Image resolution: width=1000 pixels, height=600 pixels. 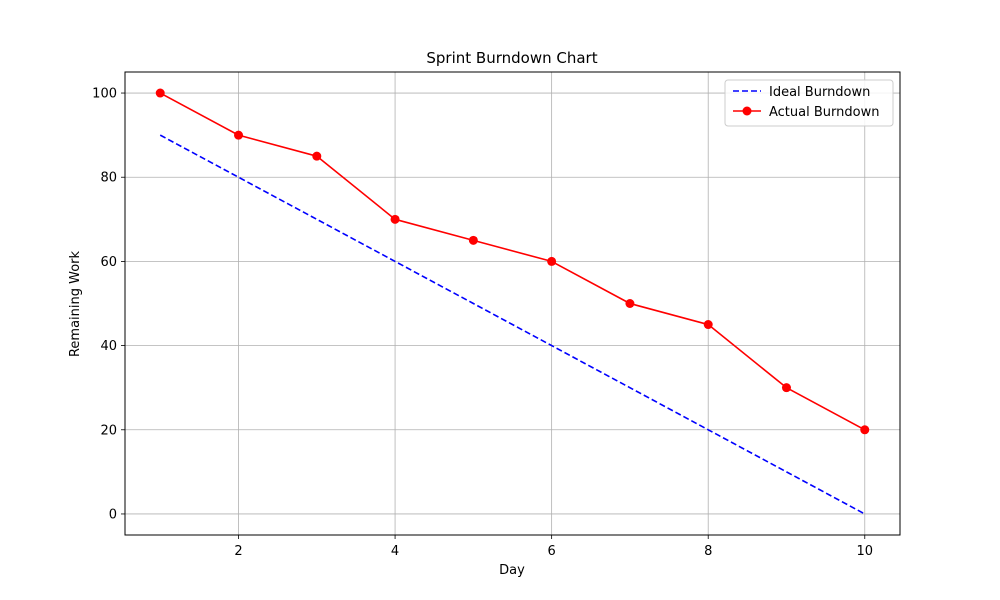 What do you see at coordinates (708, 551) in the screenshot?
I see `x-tick-label: 8` at bounding box center [708, 551].